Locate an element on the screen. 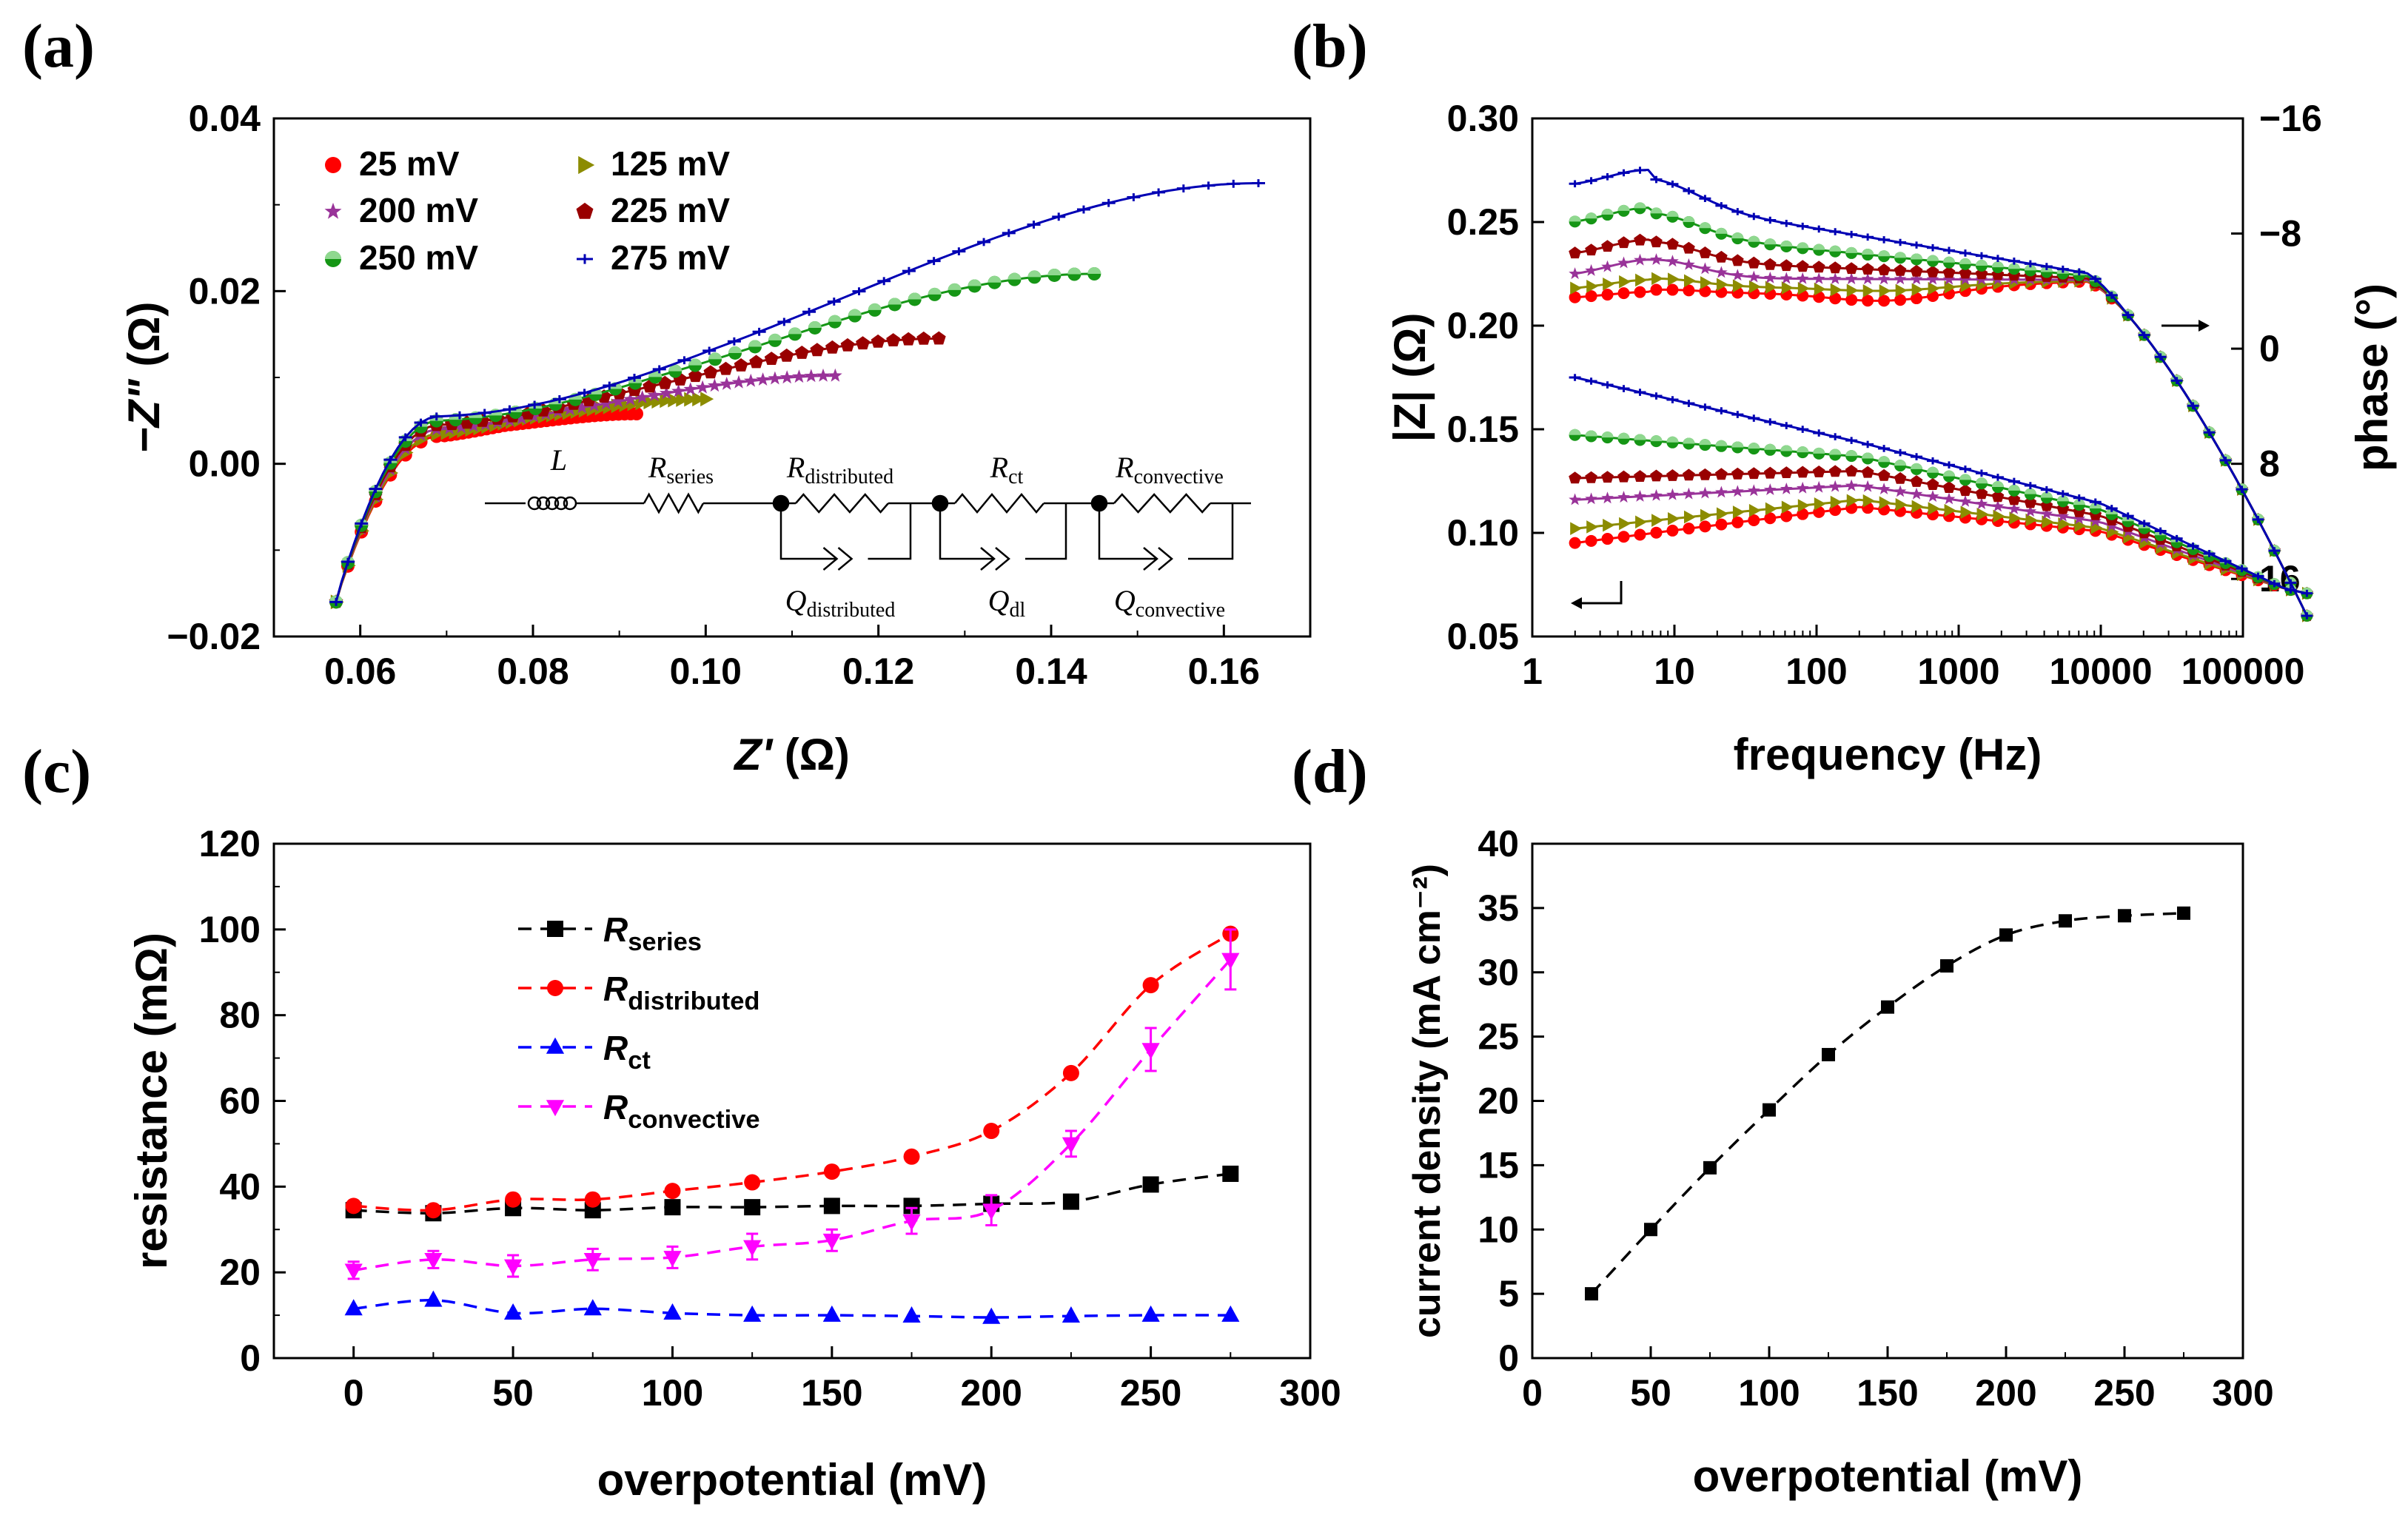 The height and width of the screenshot is (1515, 2408). chart-a-legend-label-3: 225 mV is located at coordinates (670, 210).